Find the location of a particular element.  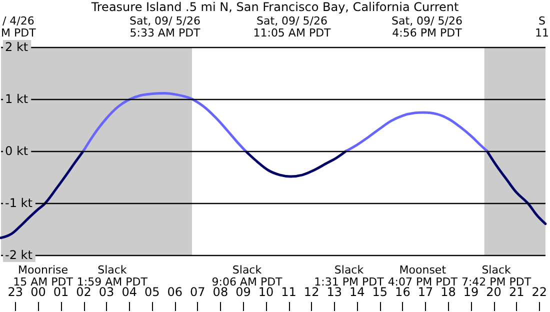

x-tick-label: 11 is located at coordinates (288, 292).